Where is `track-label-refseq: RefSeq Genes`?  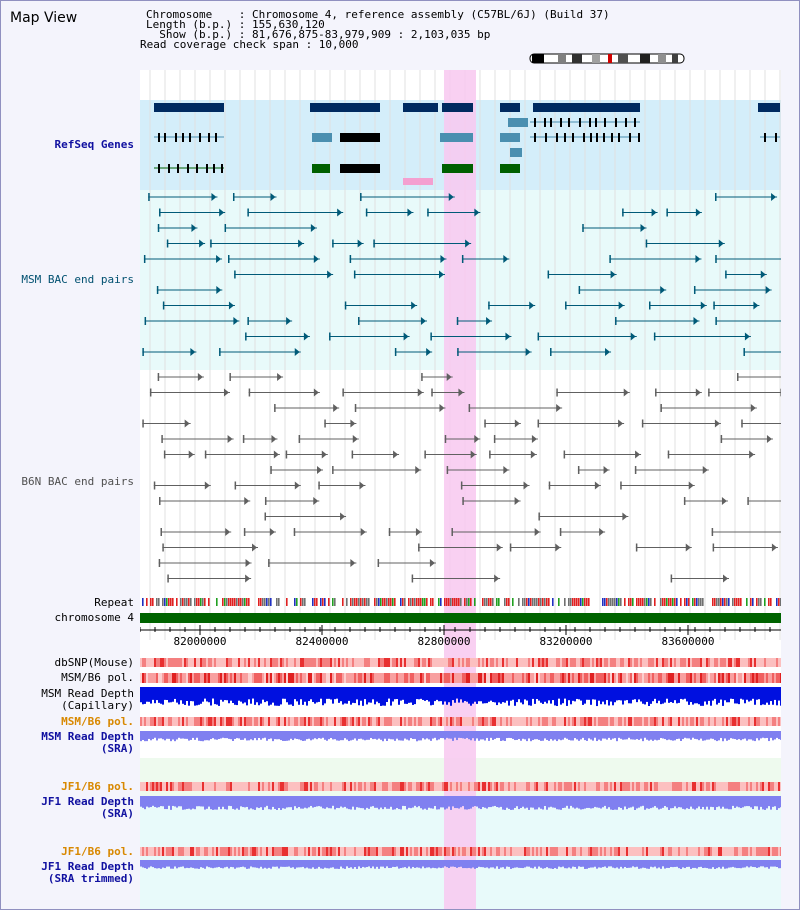
track-label-refseq: RefSeq Genes is located at coordinates (94, 144).